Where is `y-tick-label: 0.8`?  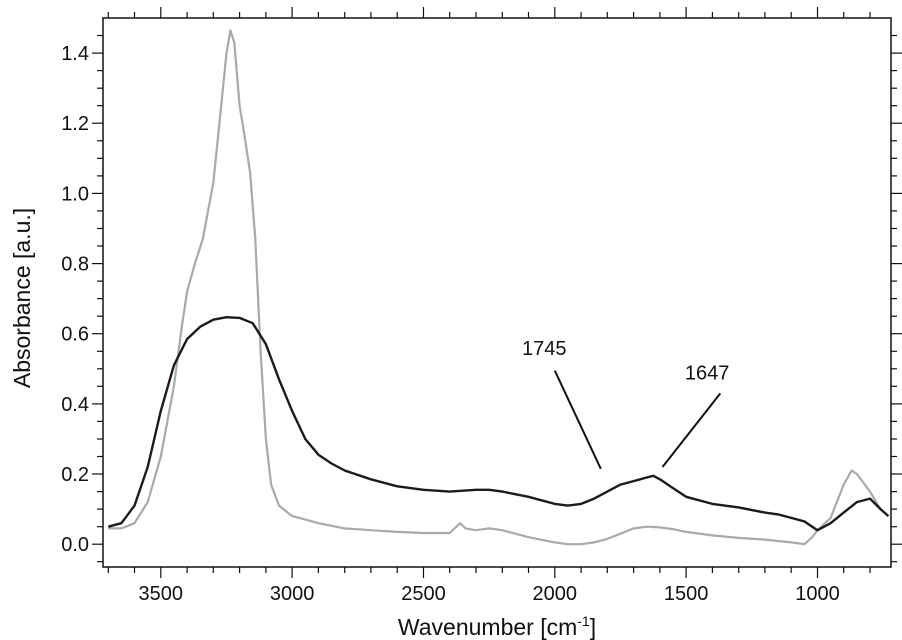
y-tick-label: 0.8 is located at coordinates (75, 265).